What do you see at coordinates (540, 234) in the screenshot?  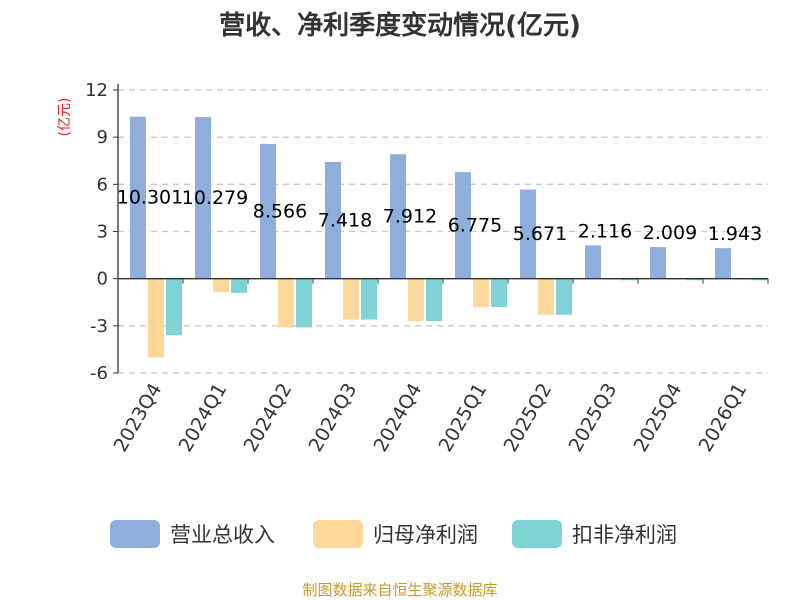 I see `data-label: 5.671` at bounding box center [540, 234].